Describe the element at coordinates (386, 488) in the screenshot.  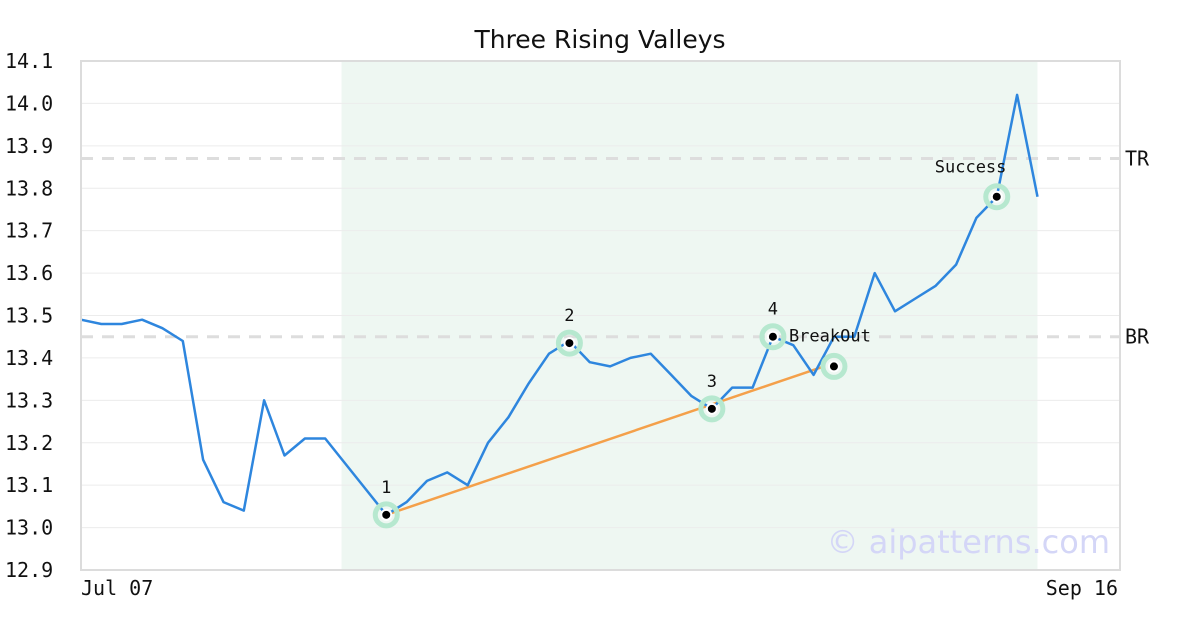
I see `point-label: 1` at that location.